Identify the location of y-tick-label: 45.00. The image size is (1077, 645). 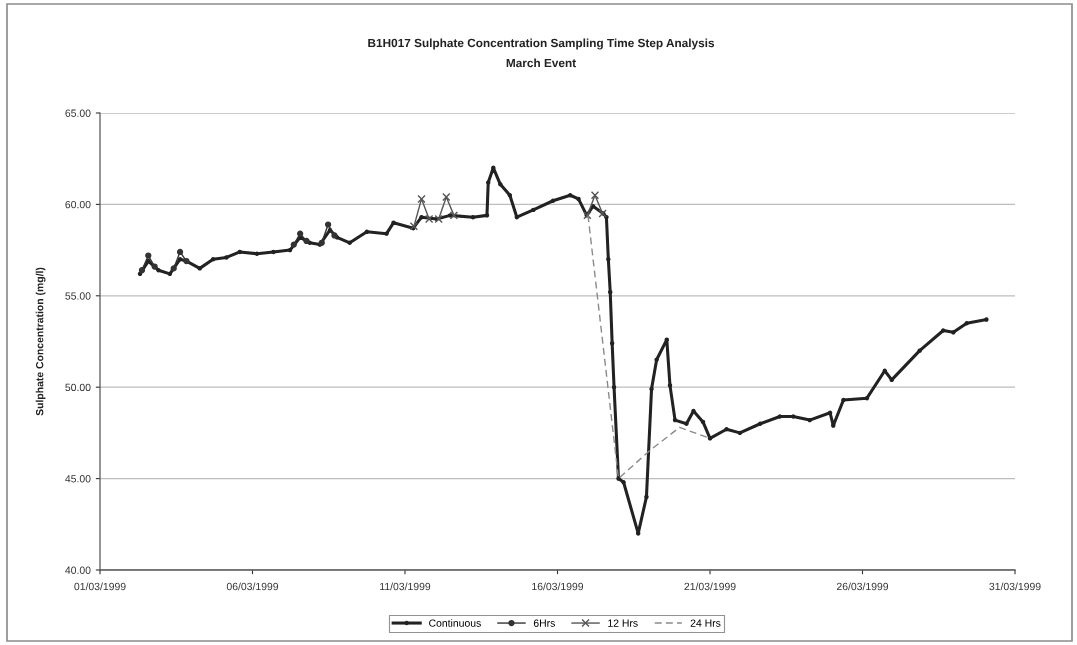
(78, 479).